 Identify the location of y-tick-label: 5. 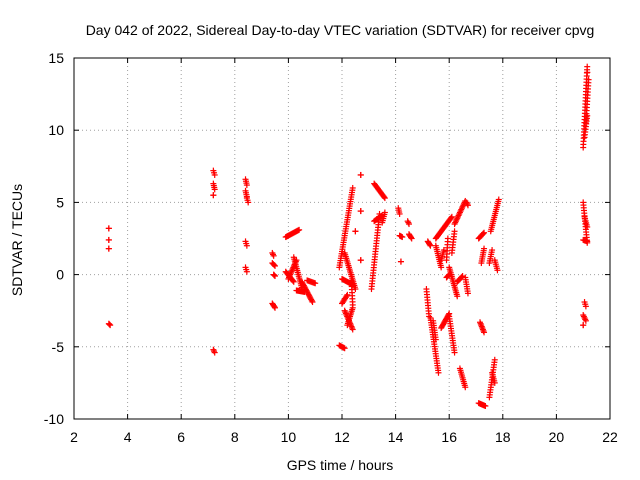
(60, 202).